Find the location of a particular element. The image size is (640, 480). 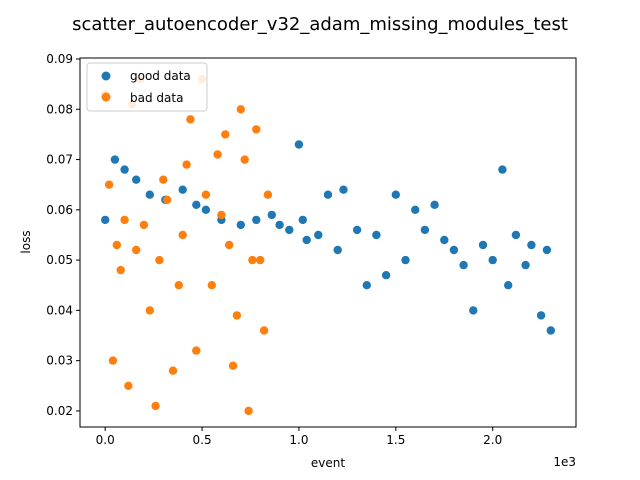

y-axis-label: loss is located at coordinates (26, 241).